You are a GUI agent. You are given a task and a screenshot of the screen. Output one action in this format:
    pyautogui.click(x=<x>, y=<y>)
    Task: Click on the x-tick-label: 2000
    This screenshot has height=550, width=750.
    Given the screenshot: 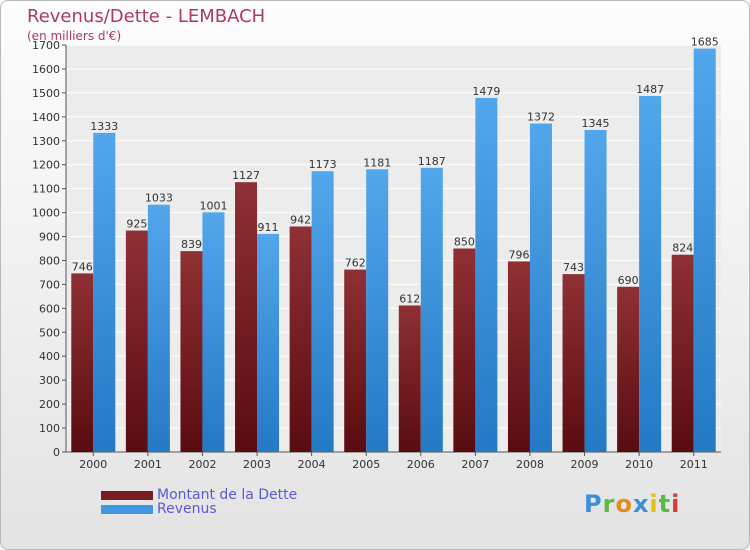 What is the action you would take?
    pyautogui.click(x=93, y=464)
    